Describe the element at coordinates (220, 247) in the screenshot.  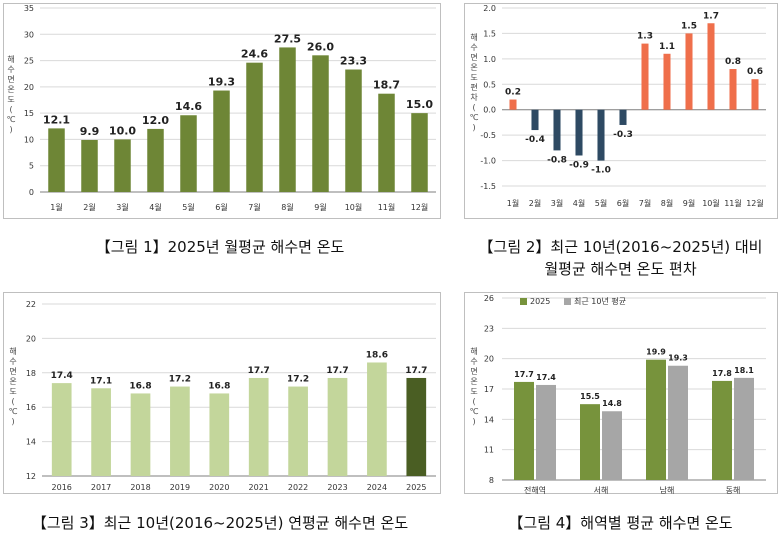
I see `chart1-caption: 【그림 1】2025년 월평균 해수면 온도` at that location.